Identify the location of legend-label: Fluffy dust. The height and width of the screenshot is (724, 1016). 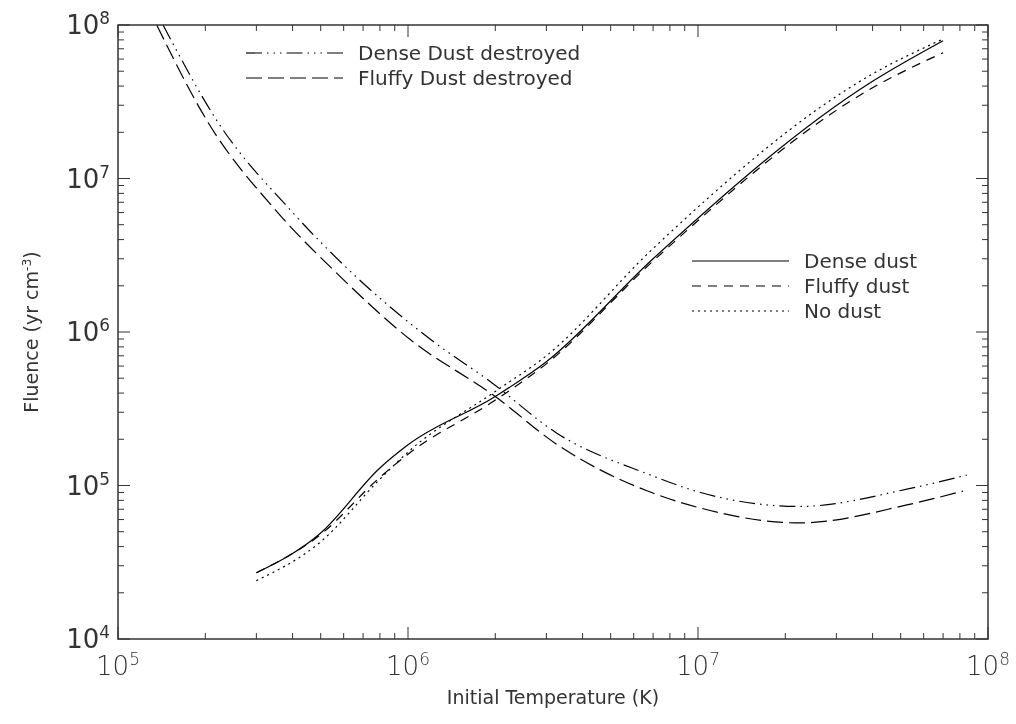
(857, 286).